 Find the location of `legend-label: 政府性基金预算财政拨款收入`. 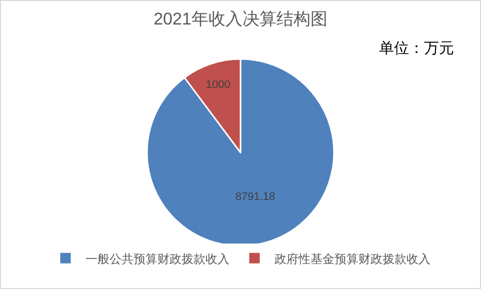

legend-label: 政府性基金预算财政拨款收入 is located at coordinates (352, 259).